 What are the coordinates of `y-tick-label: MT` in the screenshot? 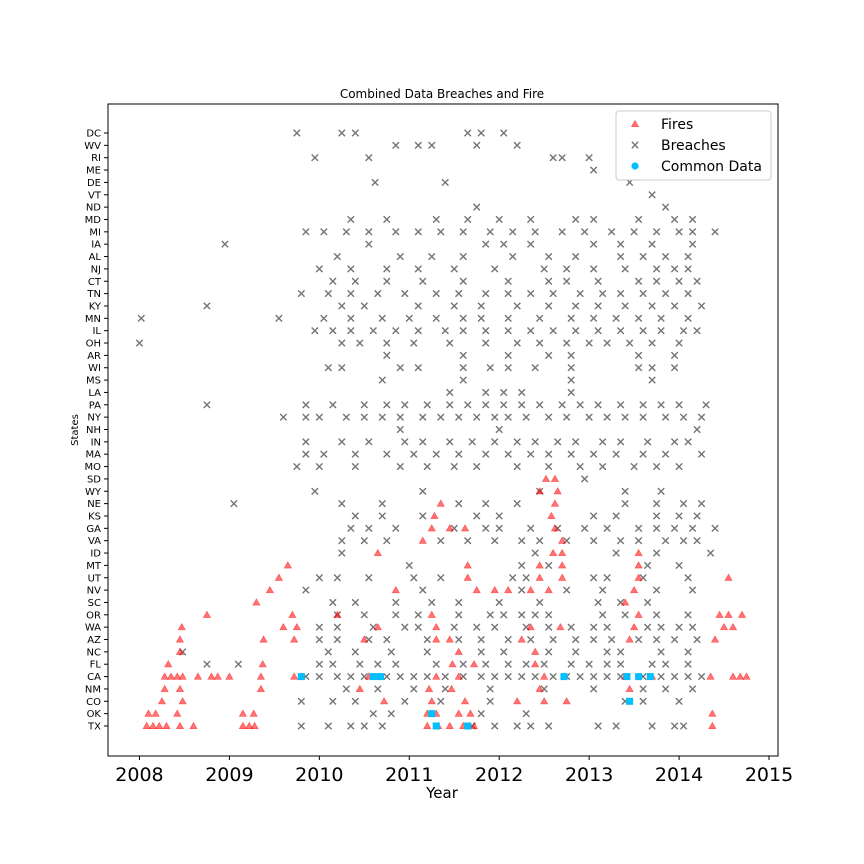 It's located at (94, 566).